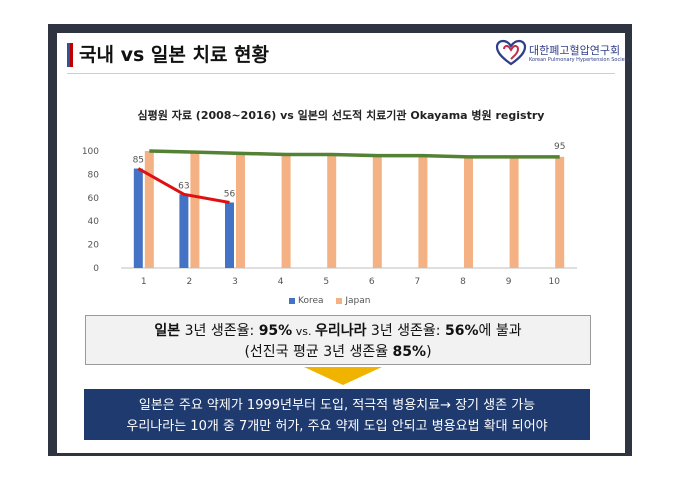 This screenshot has height=481, width=680. I want to click on legend-item-japan: Japan, so click(353, 301).